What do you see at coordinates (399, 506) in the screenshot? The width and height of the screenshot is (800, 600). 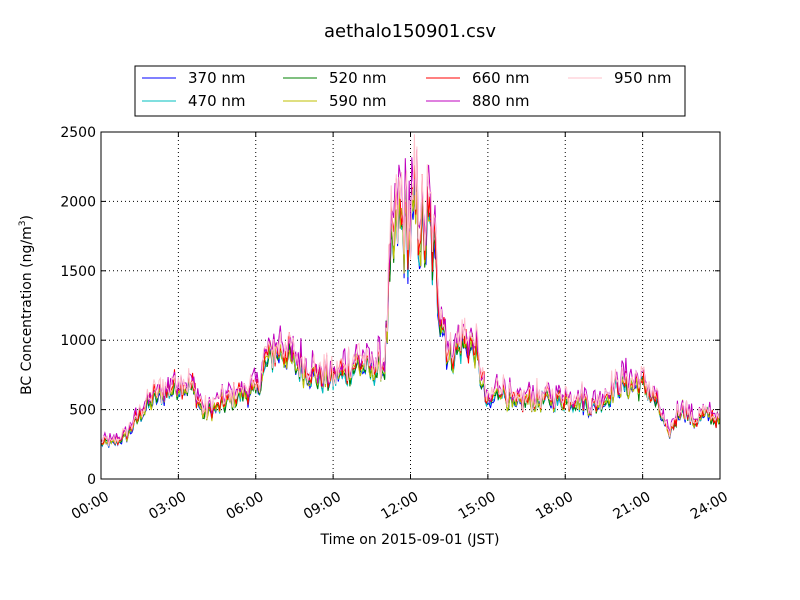 I see `x-tick-label: 12:00` at bounding box center [399, 506].